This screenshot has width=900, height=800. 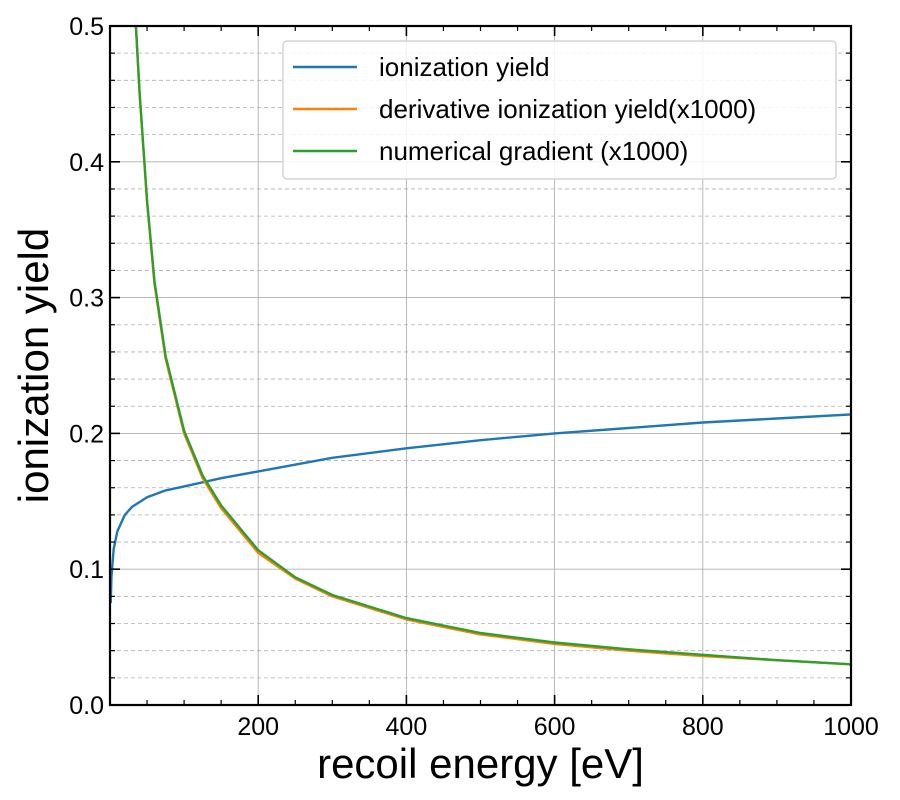 I want to click on y-tick-label: 0.0, so click(x=86, y=706).